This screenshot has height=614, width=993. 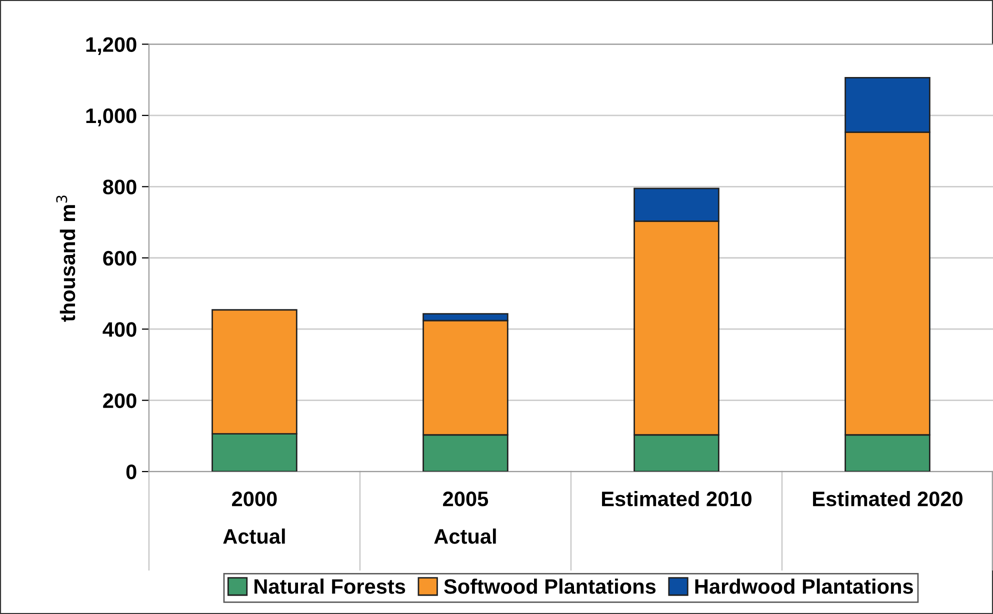 What do you see at coordinates (119, 187) in the screenshot?
I see `y-tick-label: 800` at bounding box center [119, 187].